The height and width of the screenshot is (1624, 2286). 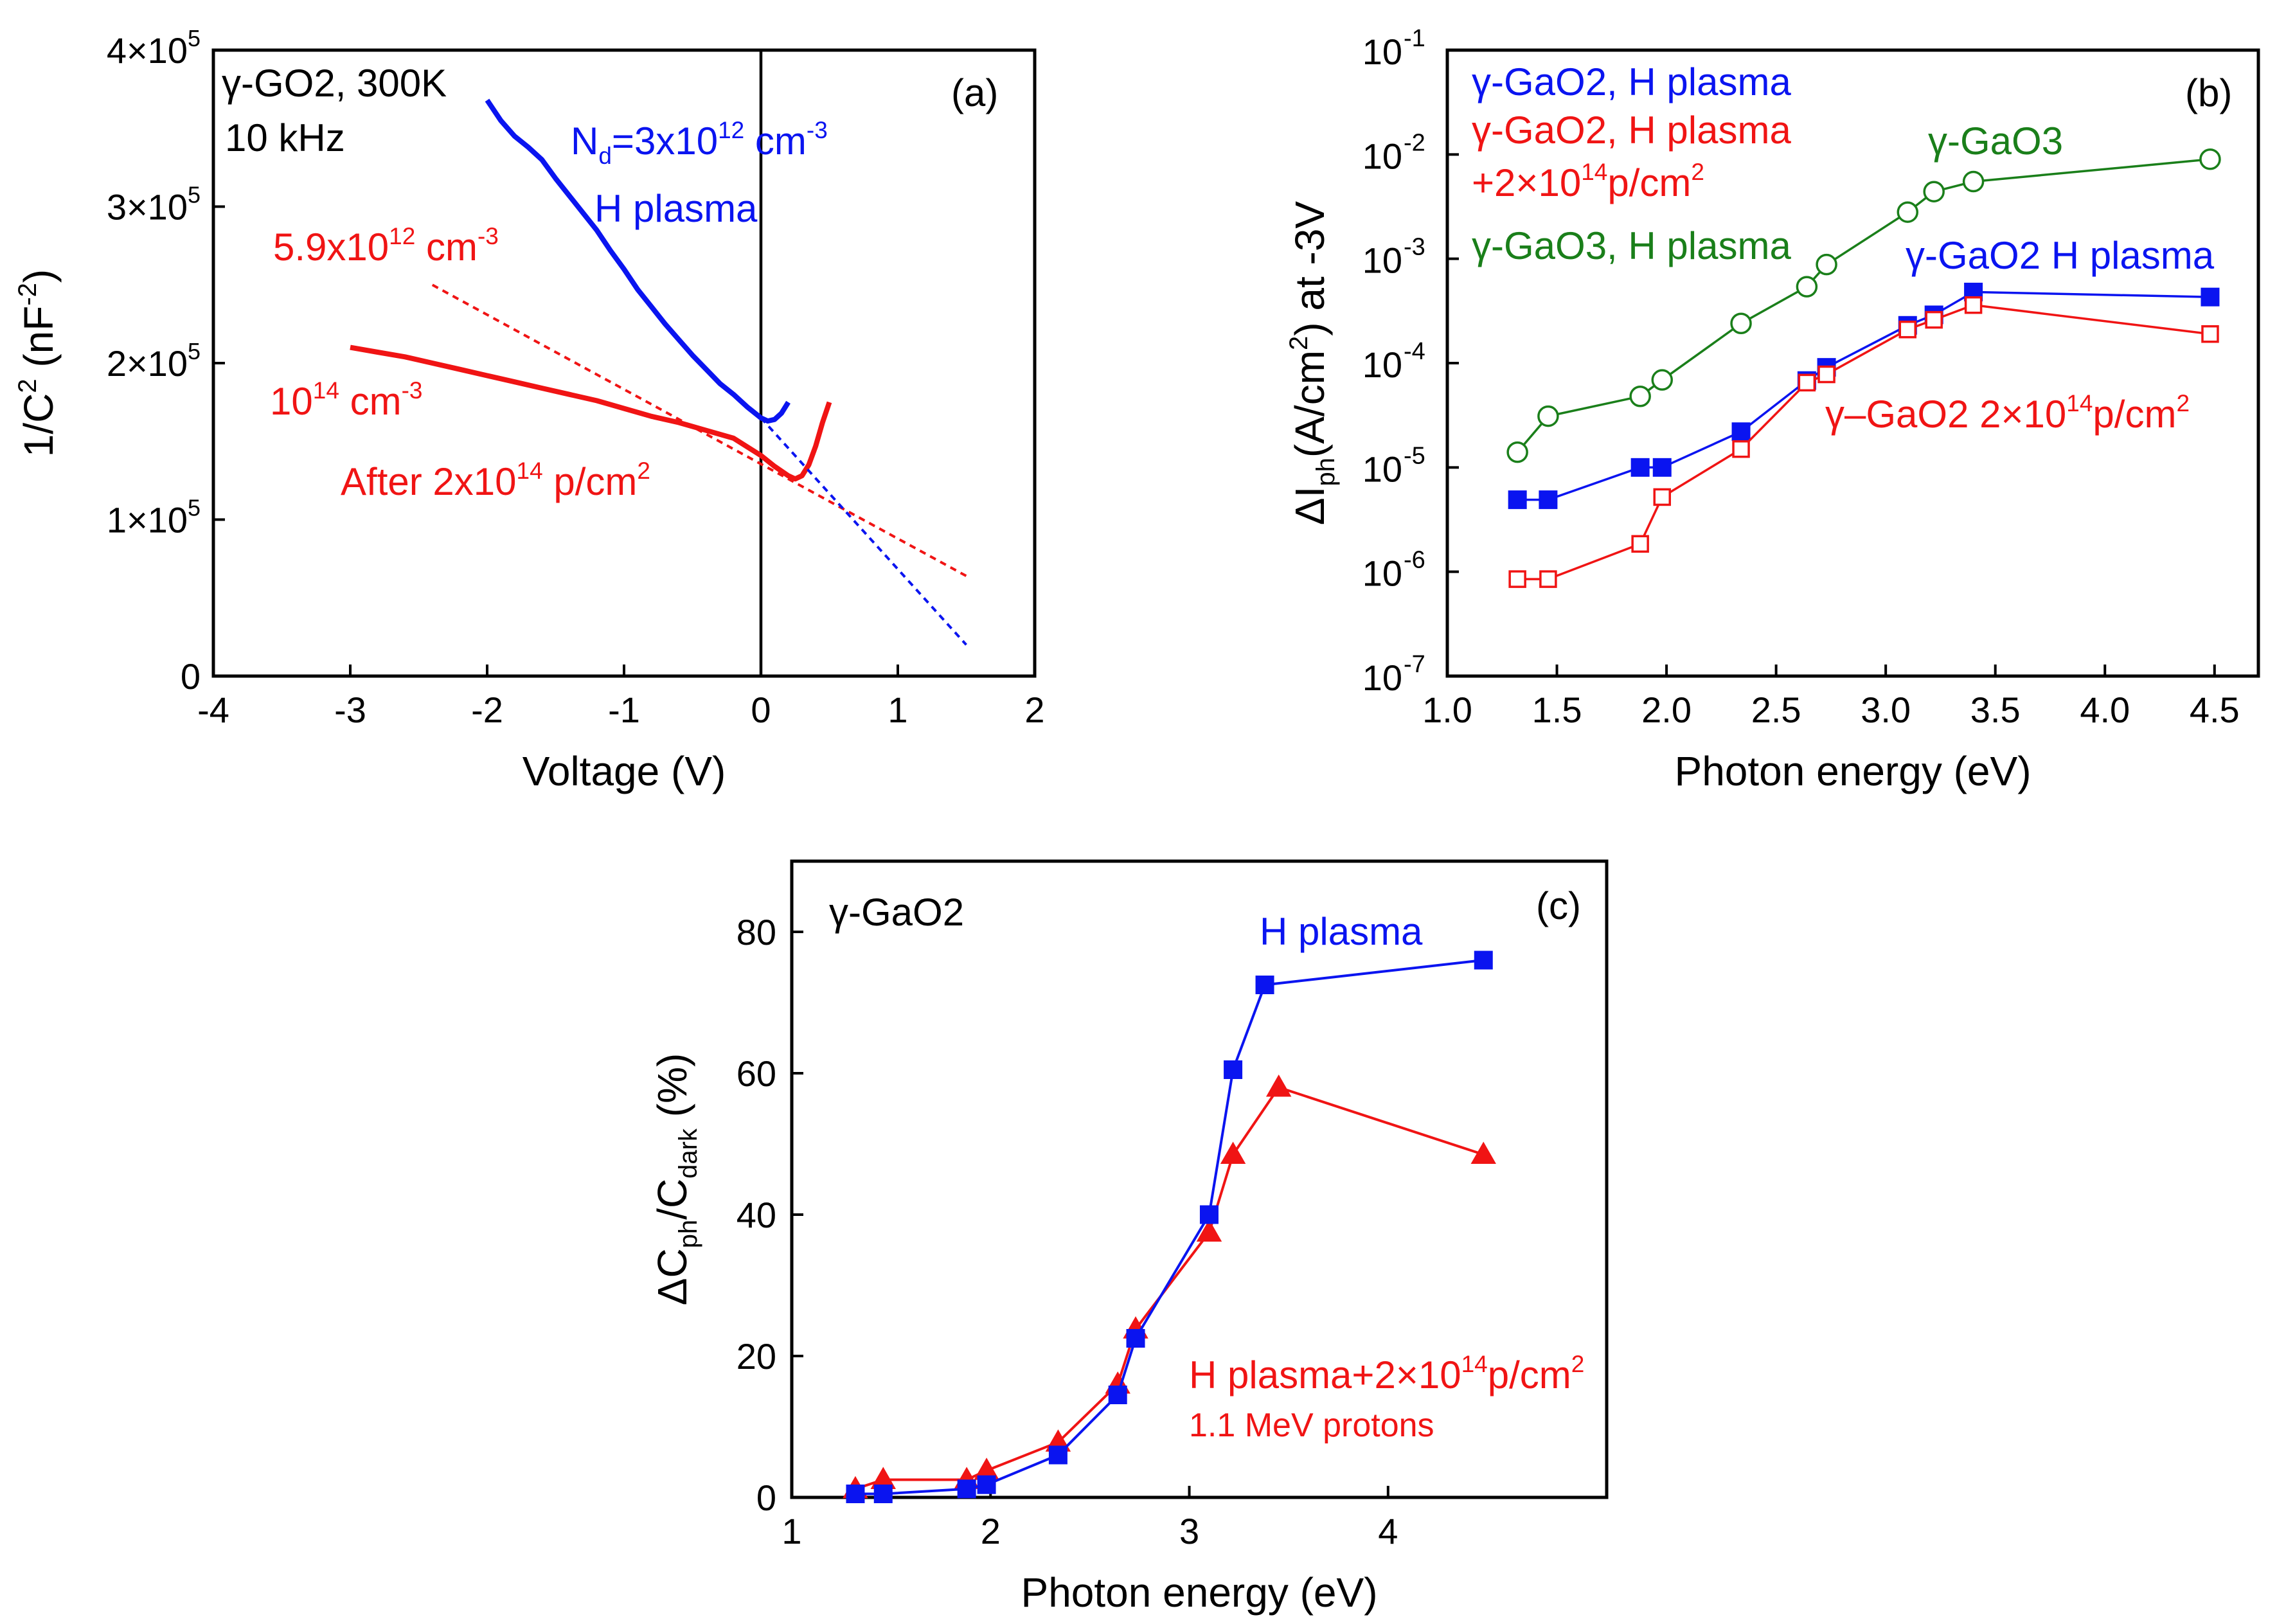 What do you see at coordinates (1034, 710) in the screenshot?
I see `panel-a-xtick-label-6: 2` at bounding box center [1034, 710].